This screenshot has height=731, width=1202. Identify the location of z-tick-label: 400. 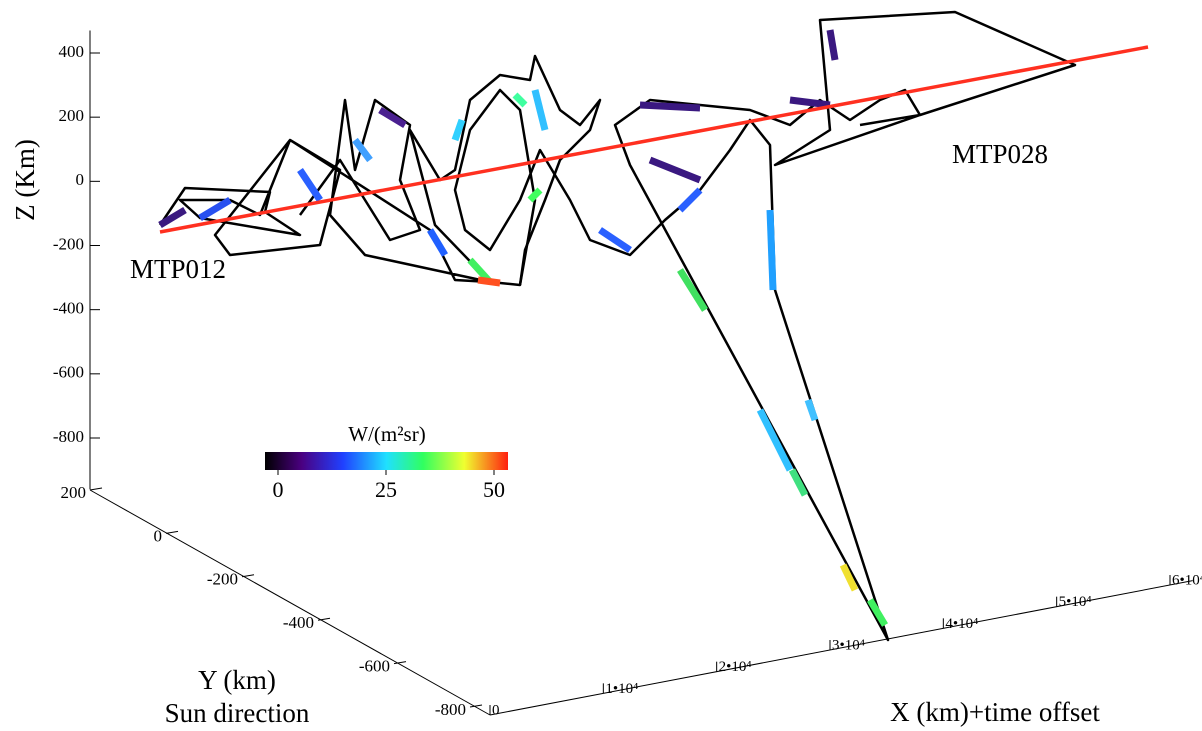
(72, 51).